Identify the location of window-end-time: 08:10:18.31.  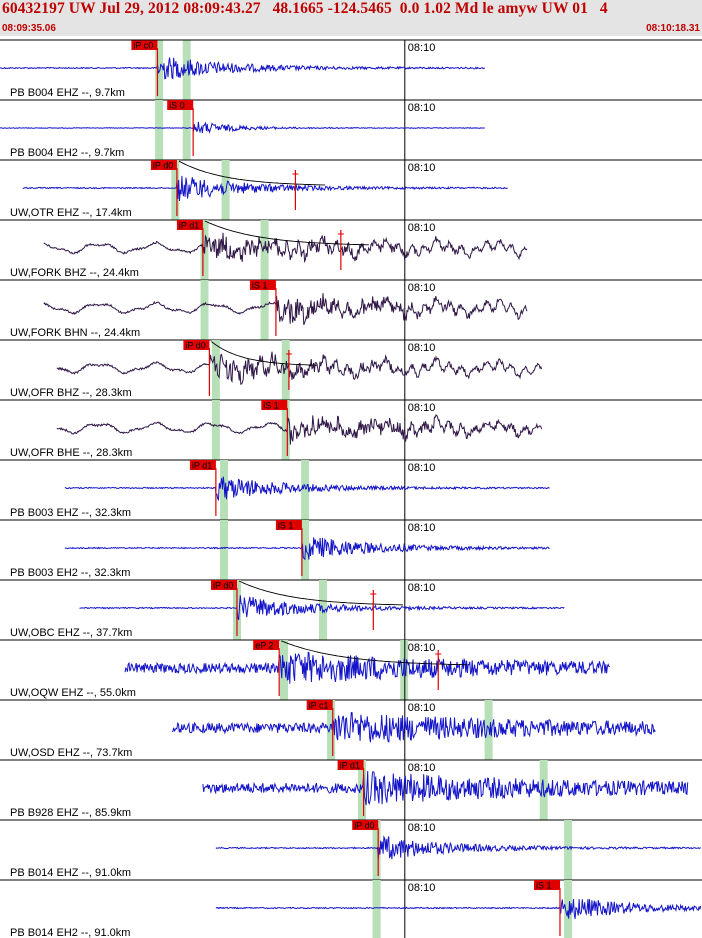
(673, 28).